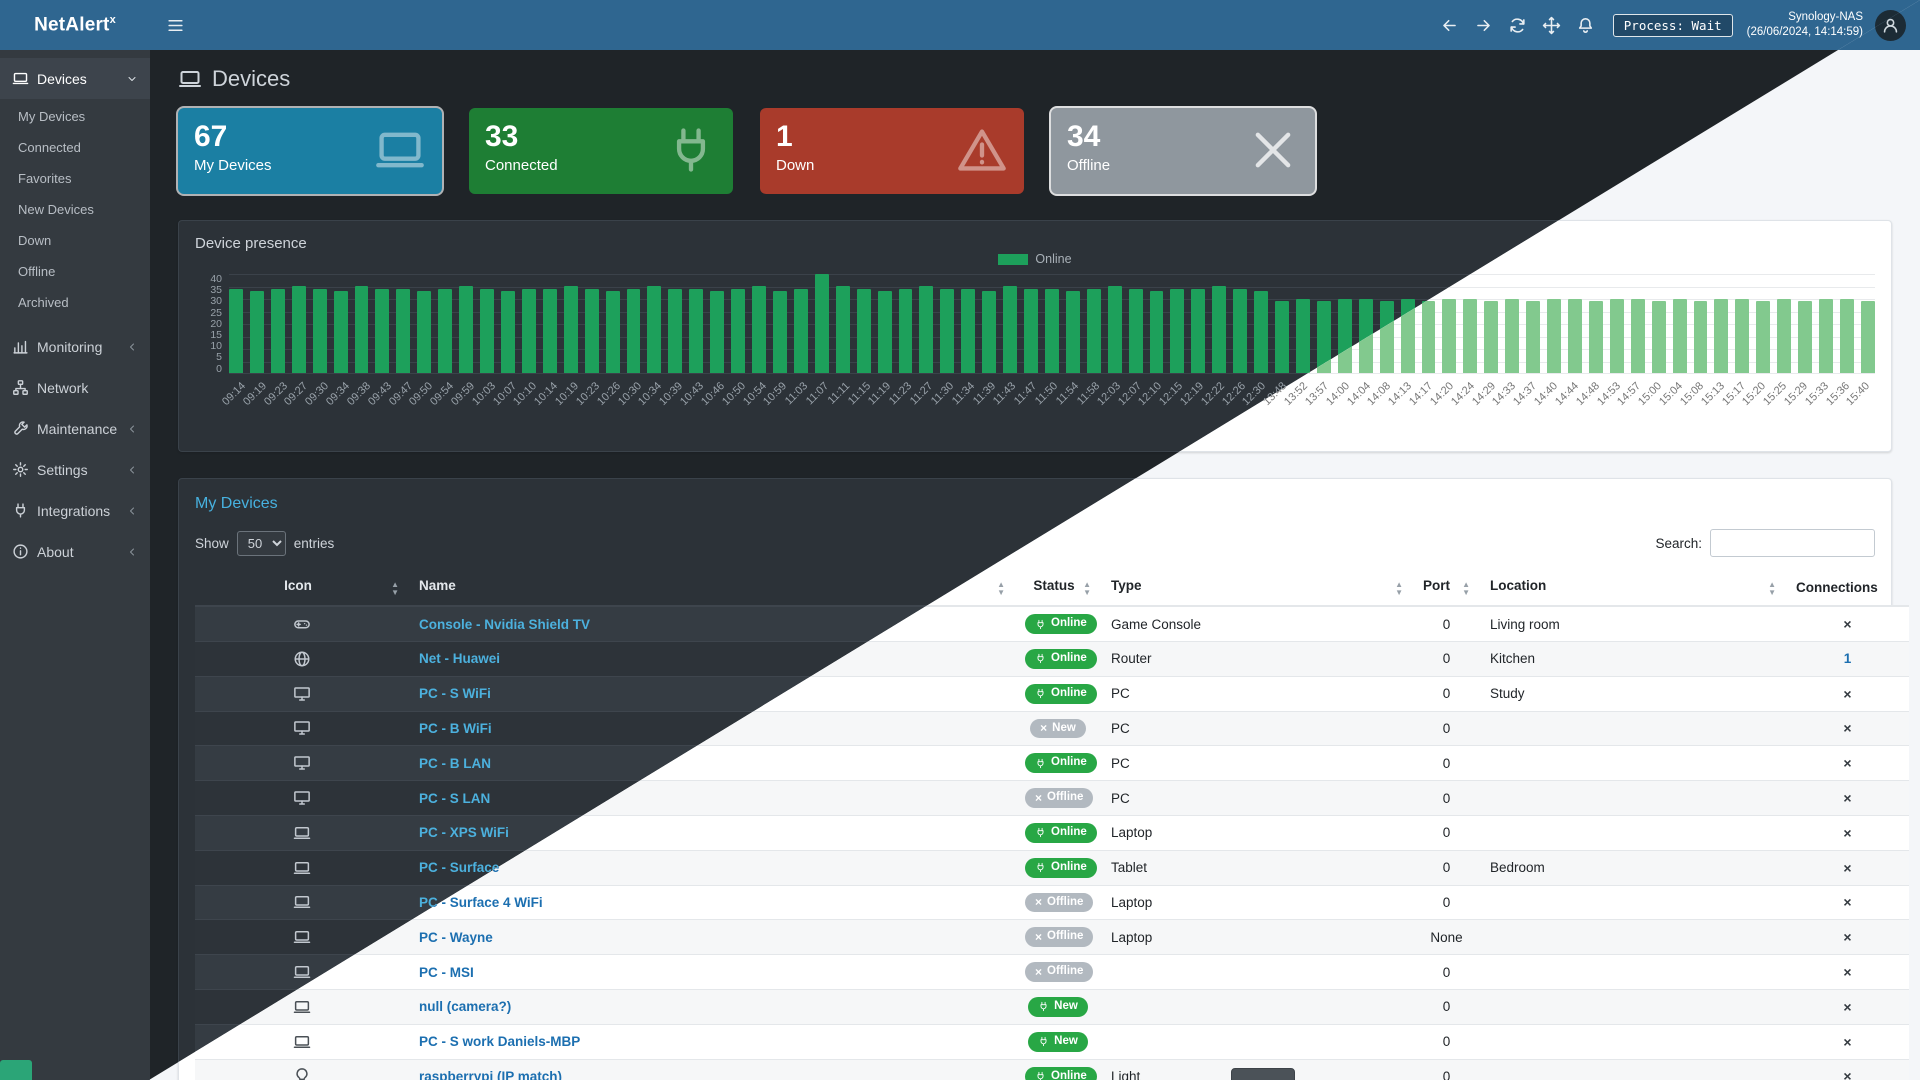  I want to click on stat-value: 33, so click(502, 136).